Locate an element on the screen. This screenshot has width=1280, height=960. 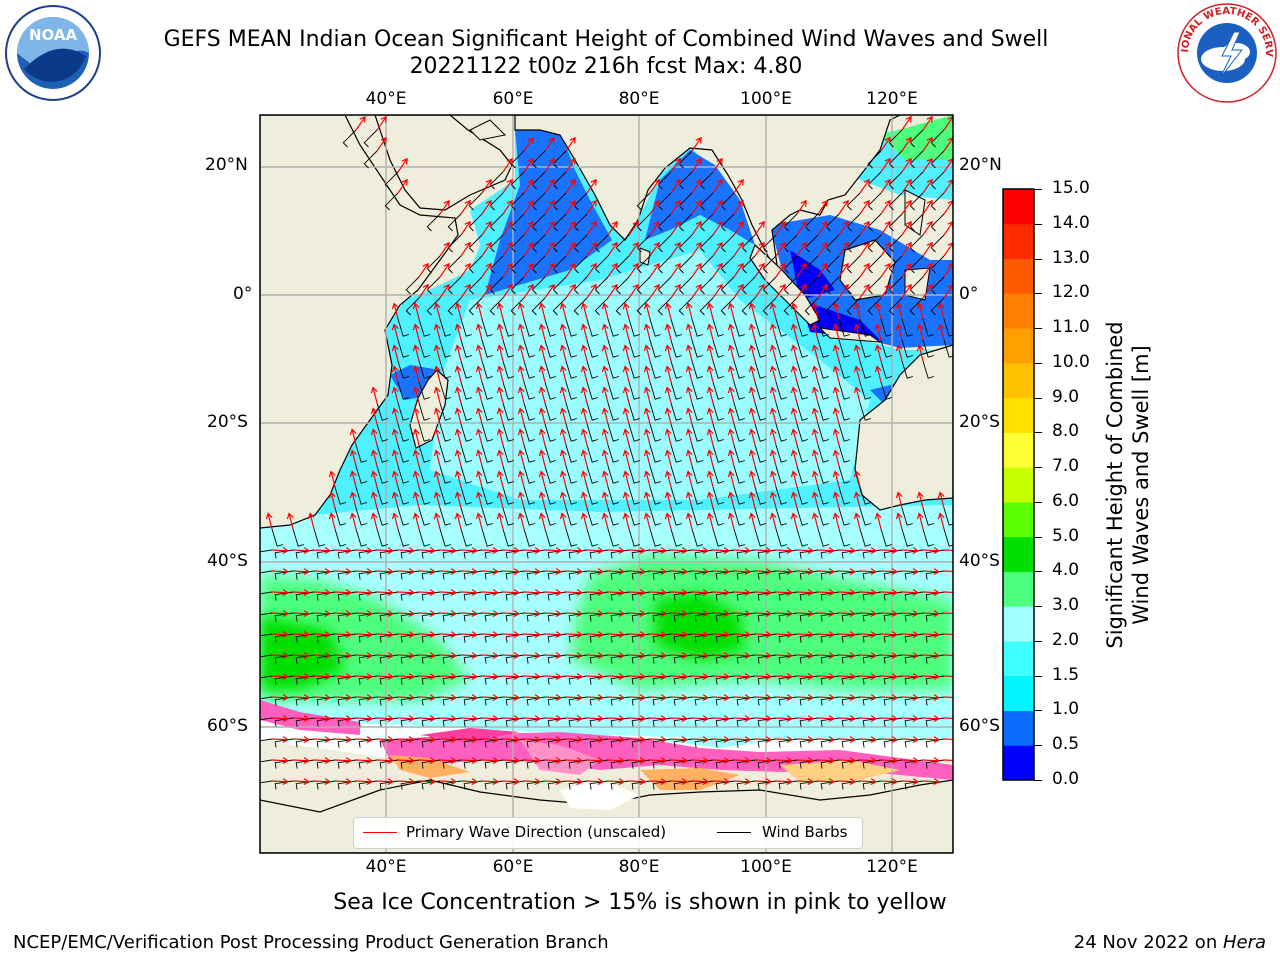
lat-label-left-20n: 20°N is located at coordinates (226, 165).